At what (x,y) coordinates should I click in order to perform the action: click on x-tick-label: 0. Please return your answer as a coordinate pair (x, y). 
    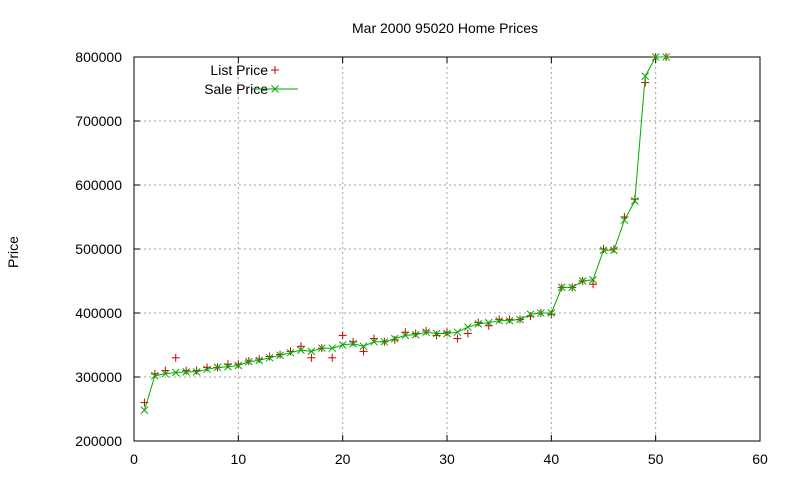
    Looking at the image, I should click on (134, 459).